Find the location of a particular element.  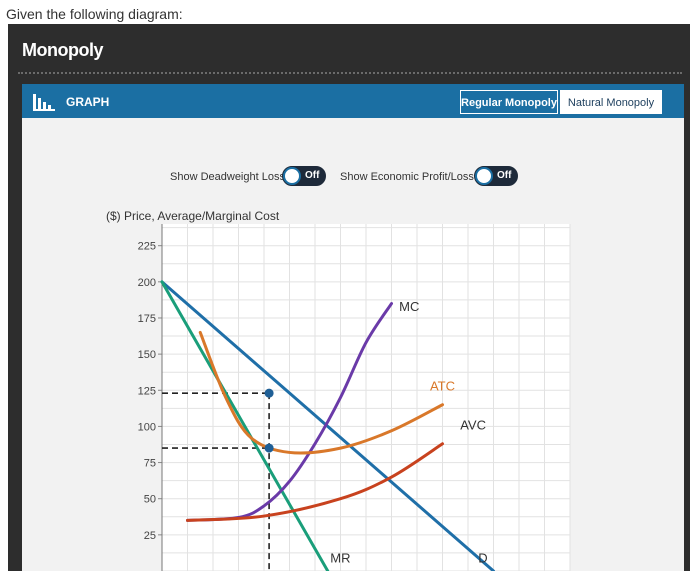

economic-profit-label: Show Economic Profit/Loss is located at coordinates (407, 177).